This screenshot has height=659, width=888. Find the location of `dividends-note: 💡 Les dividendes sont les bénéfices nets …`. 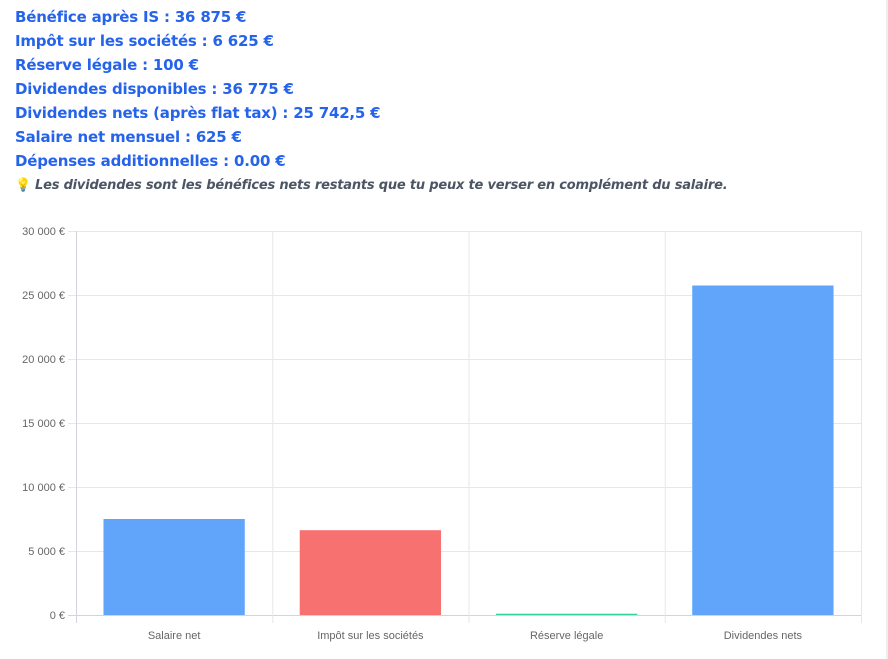

dividends-note: 💡 Les dividendes sont les bénéfices nets … is located at coordinates (445, 186).